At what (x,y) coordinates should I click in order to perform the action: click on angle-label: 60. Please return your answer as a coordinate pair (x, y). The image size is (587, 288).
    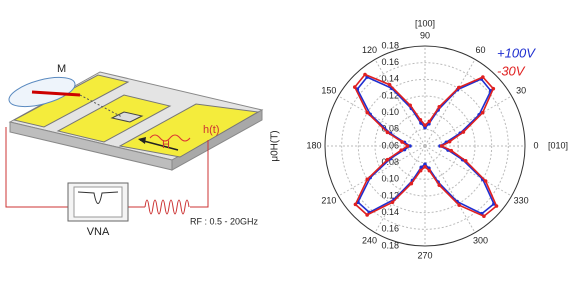
    Looking at the image, I should click on (480, 50).